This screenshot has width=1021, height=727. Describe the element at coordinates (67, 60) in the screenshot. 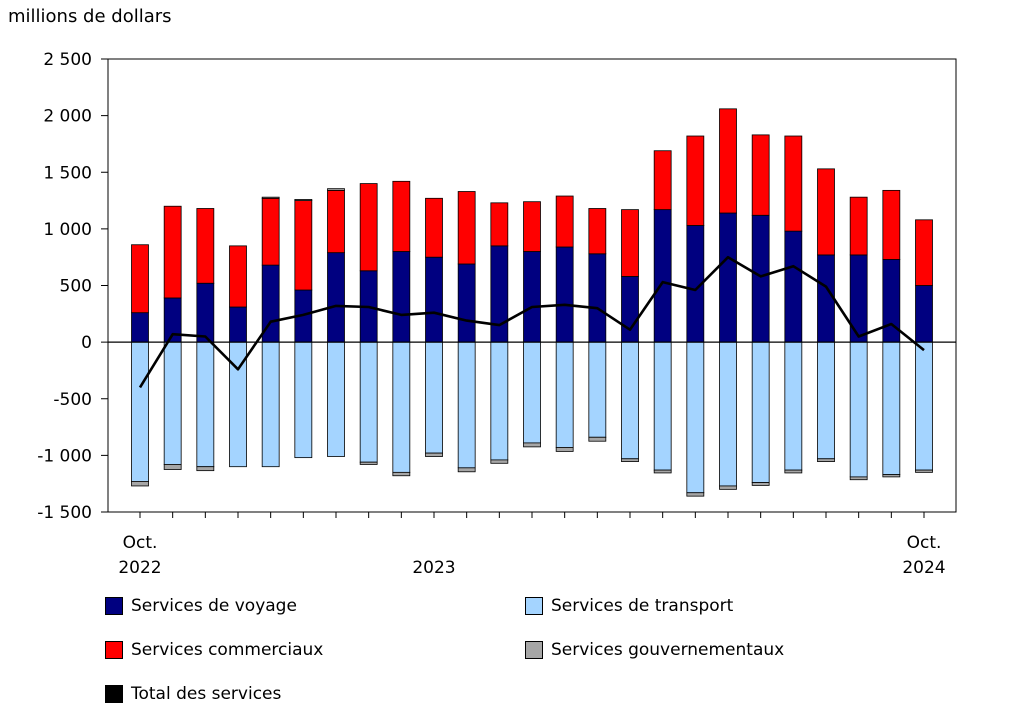

I see `y-tick-label: 2 500` at that location.